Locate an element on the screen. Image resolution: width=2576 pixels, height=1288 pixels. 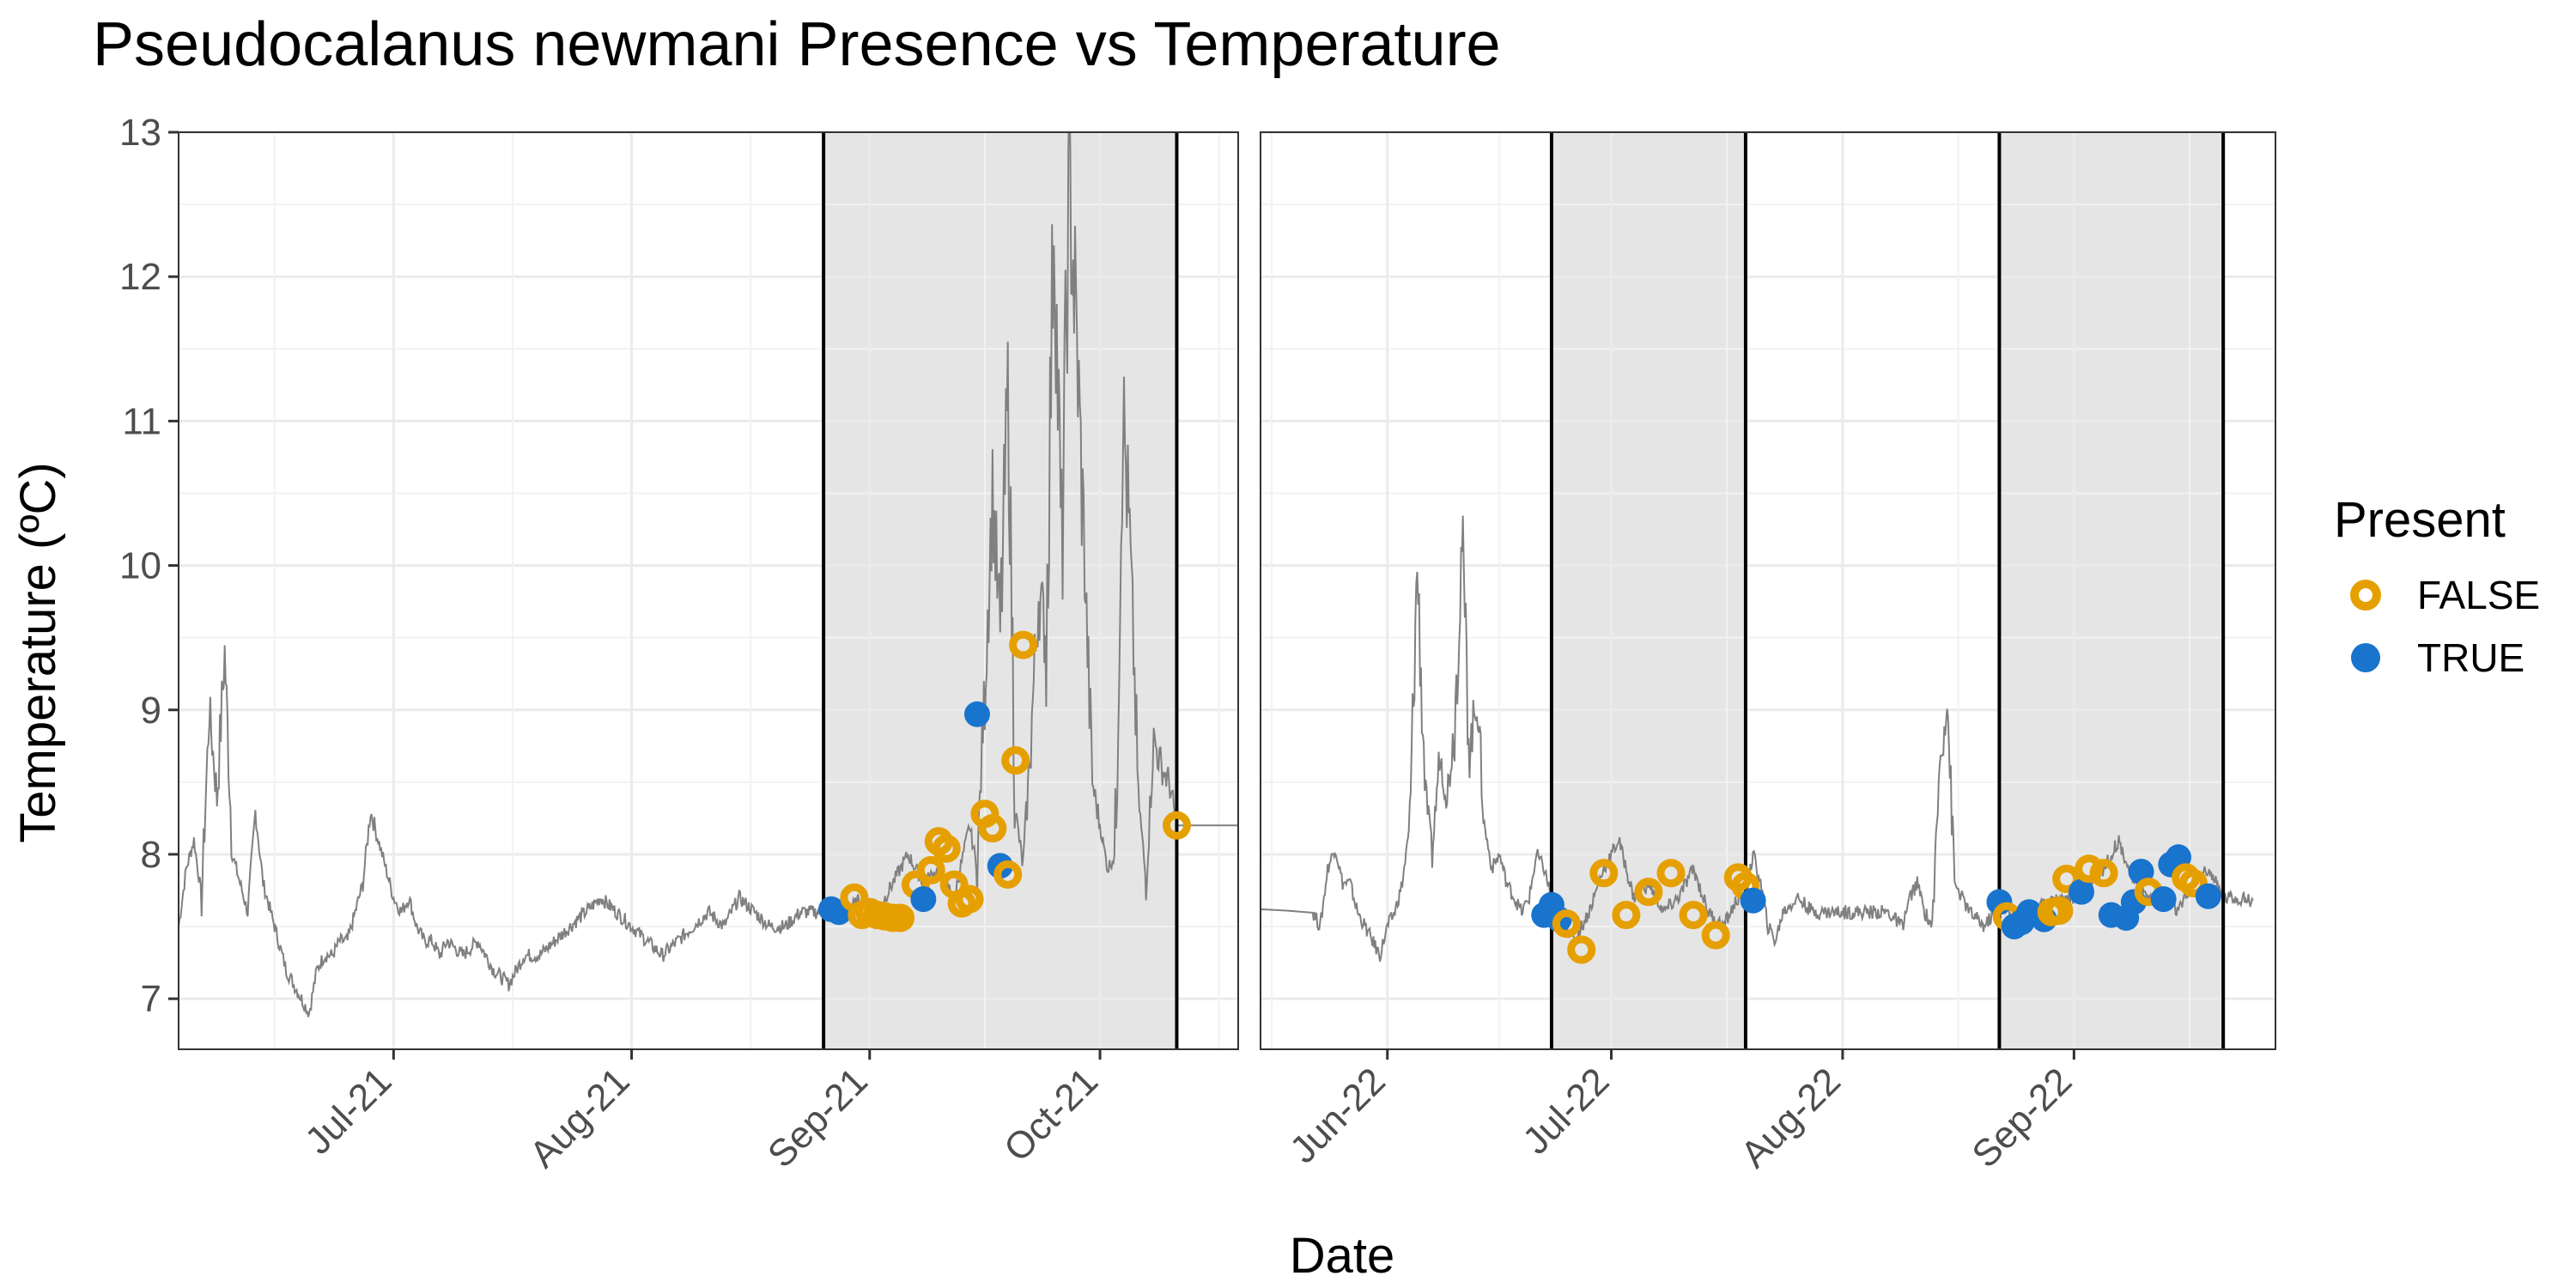
x-tick-label: Aug-22 is located at coordinates (1791, 1118).